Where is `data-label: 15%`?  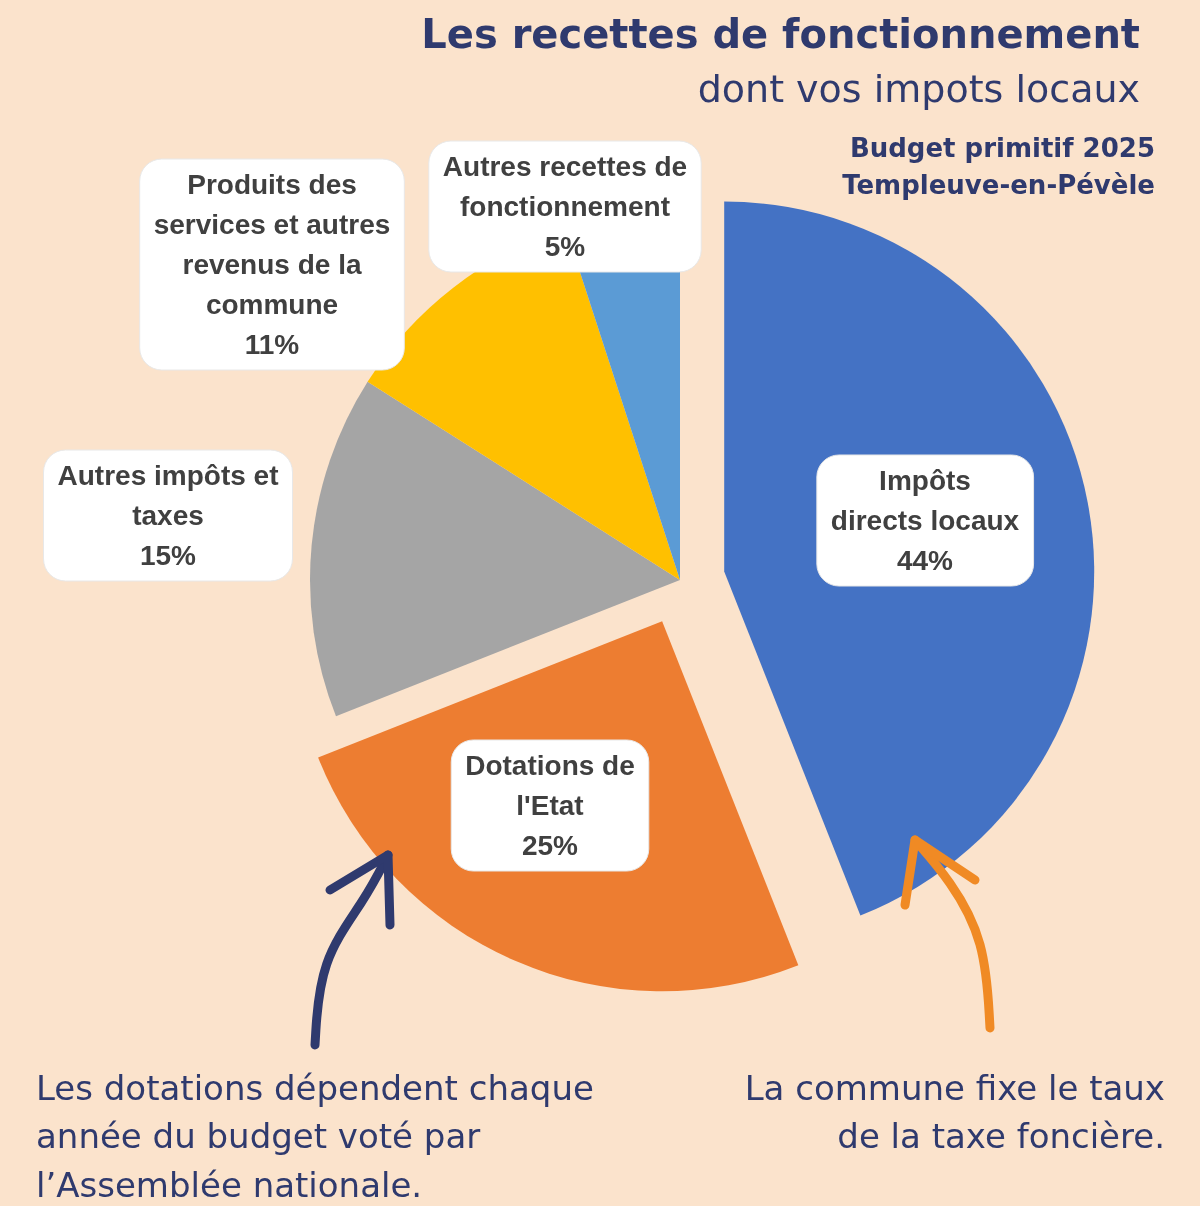 data-label: 15% is located at coordinates (168, 555).